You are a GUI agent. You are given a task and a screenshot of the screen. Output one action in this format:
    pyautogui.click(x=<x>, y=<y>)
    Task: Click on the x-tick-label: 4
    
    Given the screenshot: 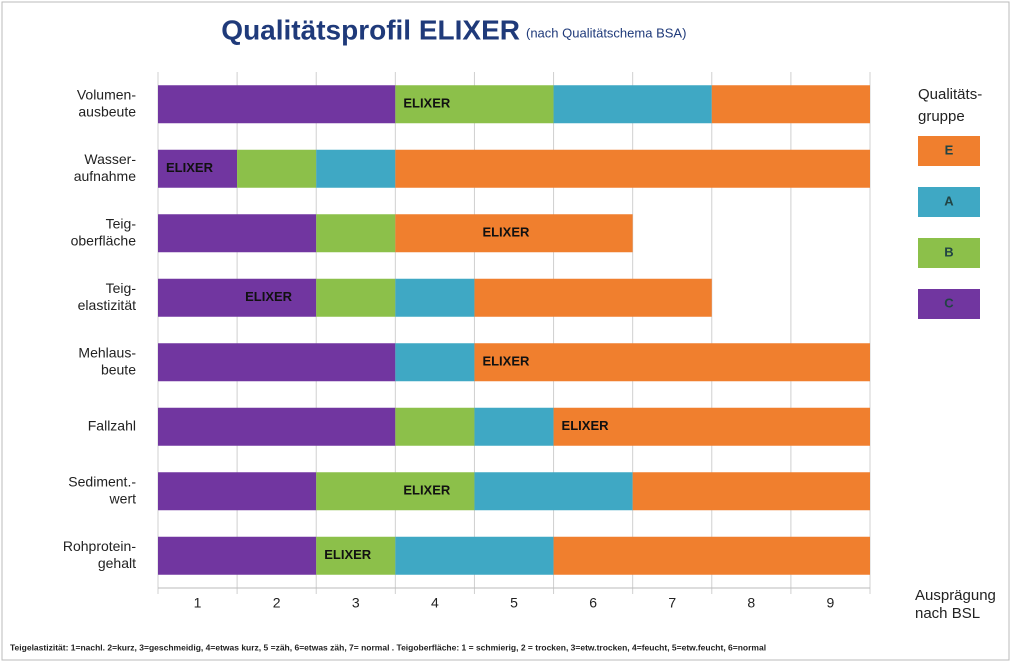 What is the action you would take?
    pyautogui.click(x=435, y=603)
    